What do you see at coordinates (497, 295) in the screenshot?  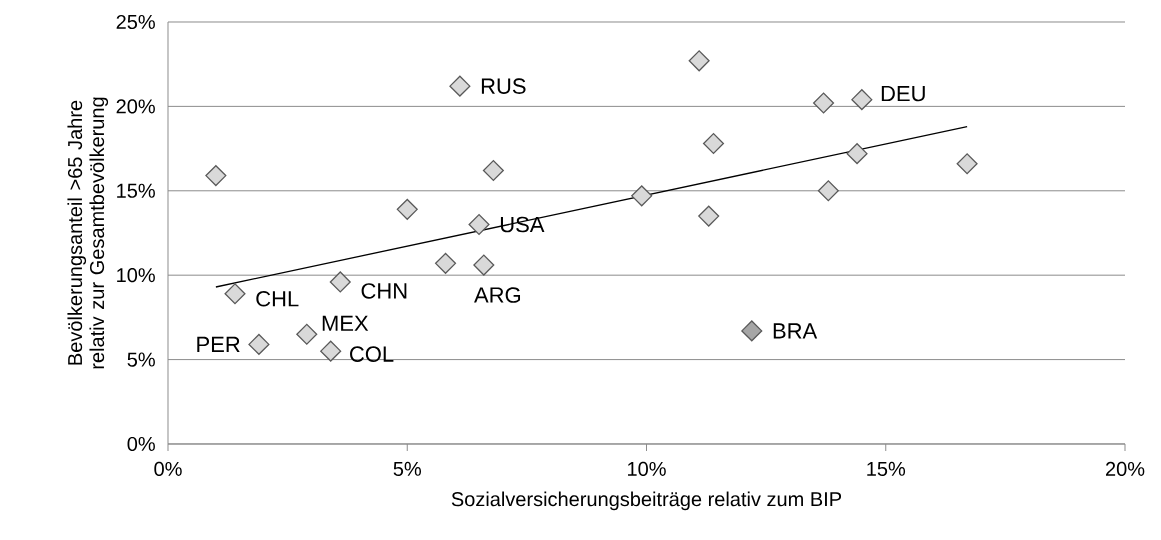 I see `annotation: ARG` at bounding box center [497, 295].